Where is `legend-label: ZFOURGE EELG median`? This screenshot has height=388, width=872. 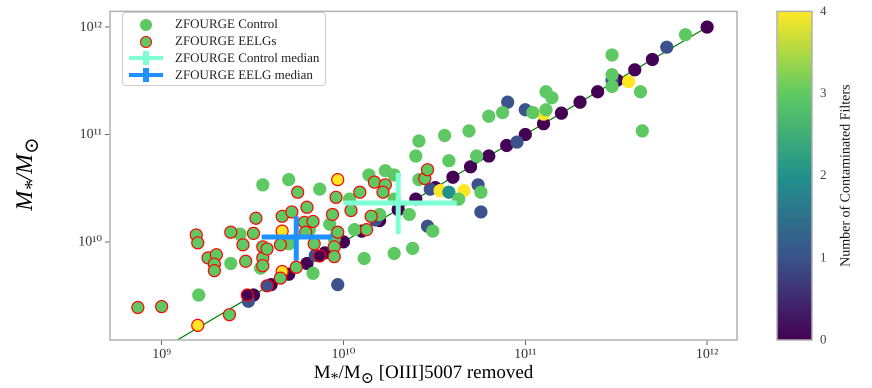 legend-label: ZFOURGE EELG median is located at coordinates (244, 74).